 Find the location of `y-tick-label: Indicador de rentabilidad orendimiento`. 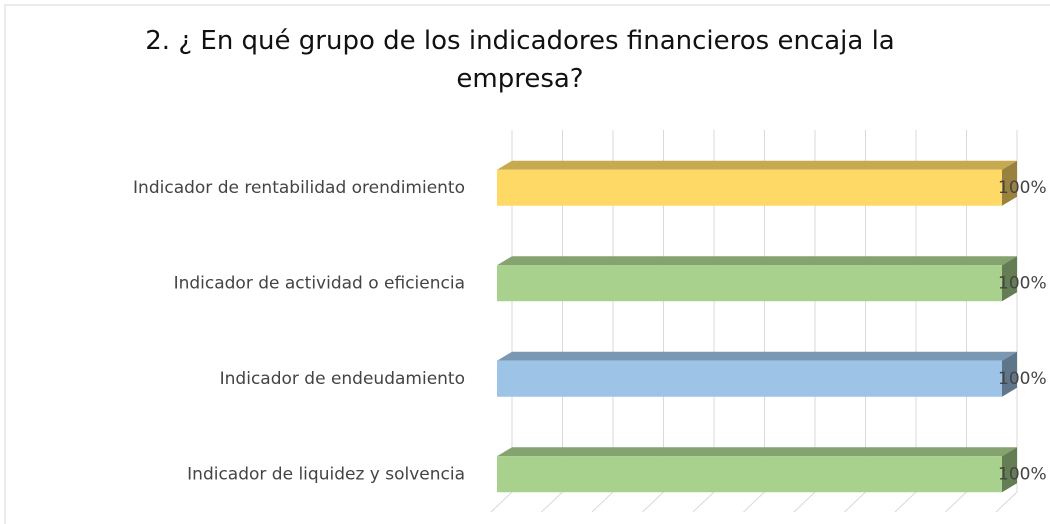

y-tick-label: Indicador de rentabilidad orendimiento is located at coordinates (299, 188).